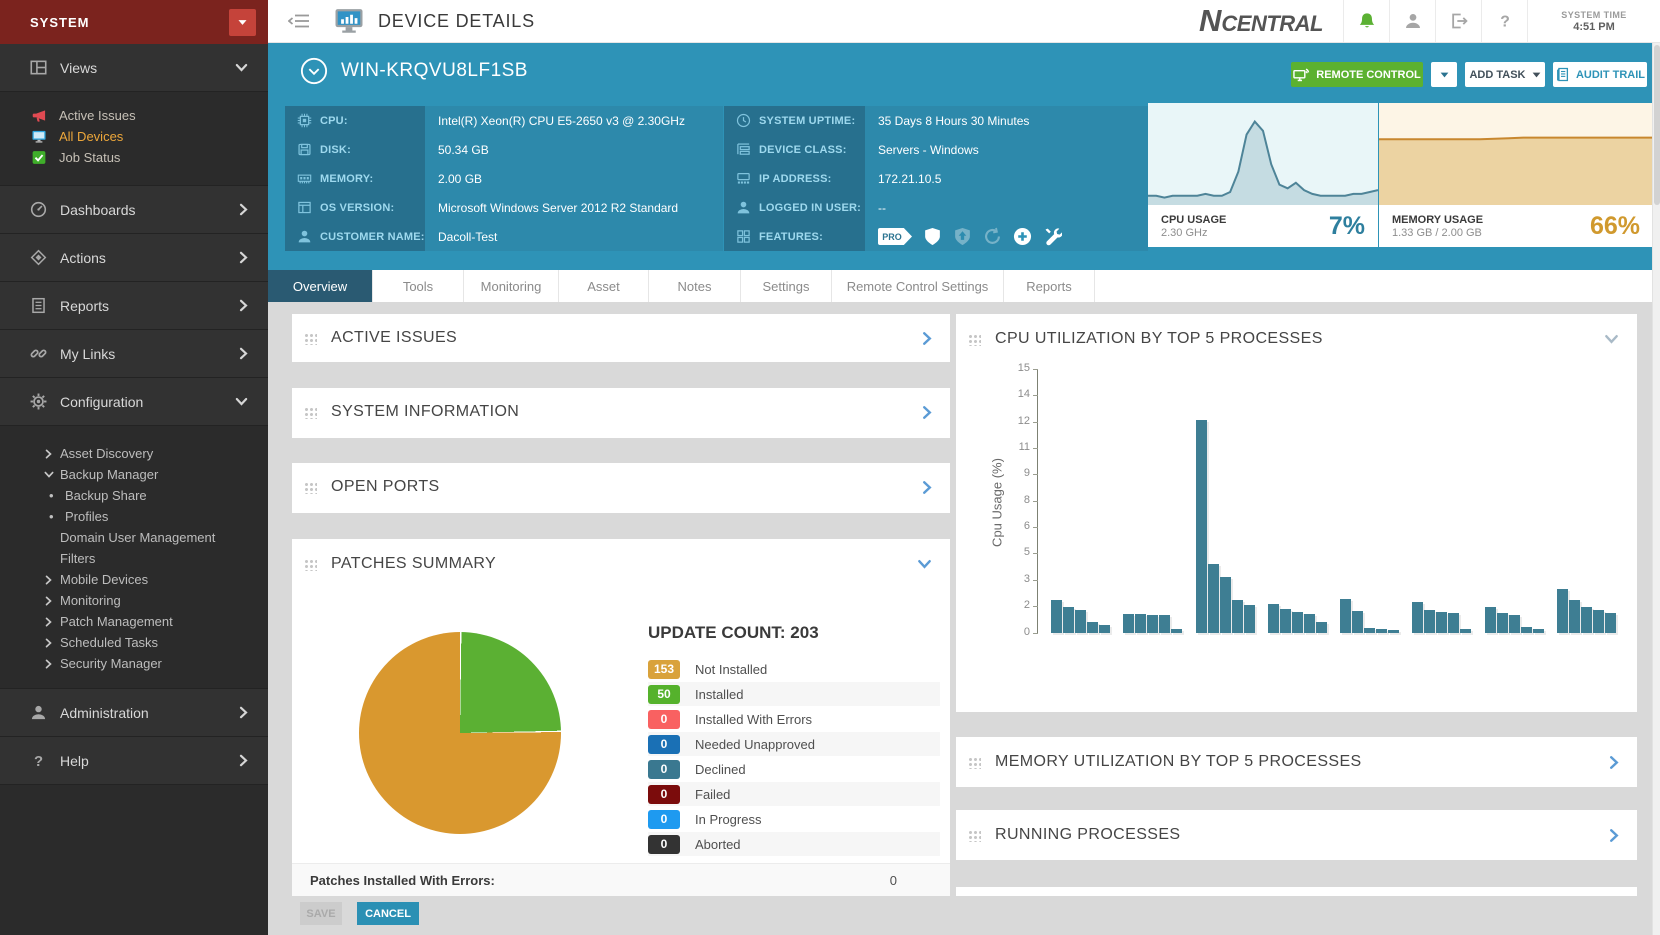 The width and height of the screenshot is (1660, 935). I want to click on panel-title: MEMORY UTILIZATION BY TOP 5 PROCESSES, so click(1178, 761).